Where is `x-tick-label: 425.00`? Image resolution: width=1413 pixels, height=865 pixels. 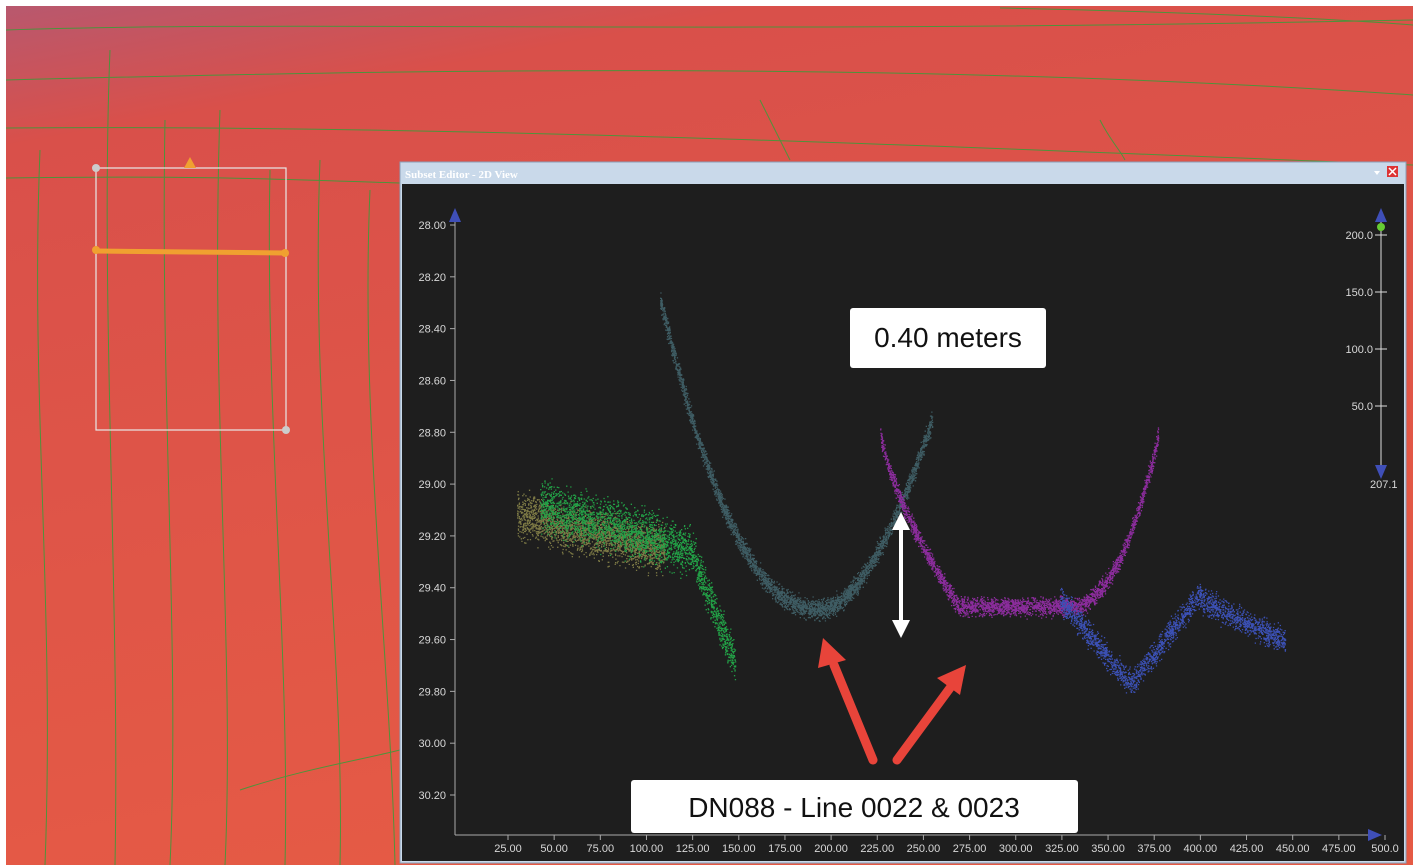
x-tick-label: 425.00 is located at coordinates (1247, 849).